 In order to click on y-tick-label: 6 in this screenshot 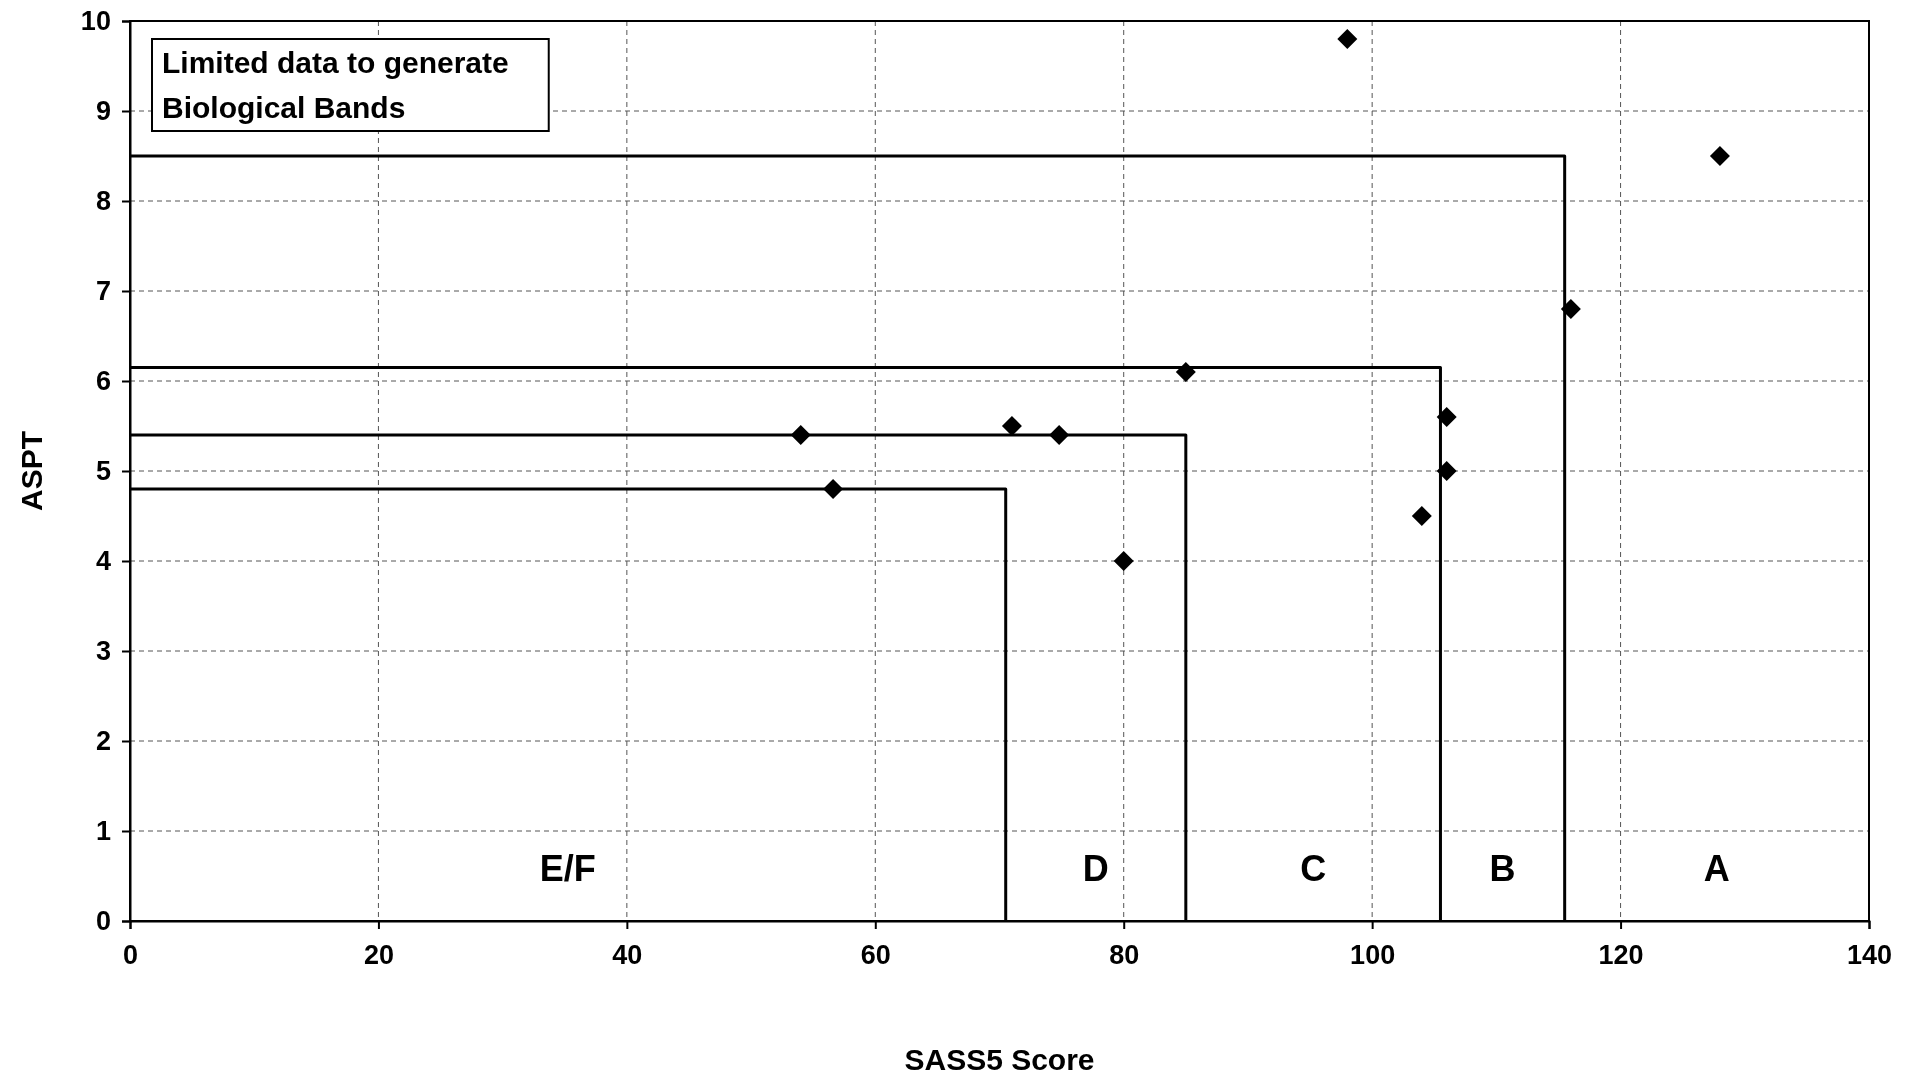, I will do `click(103, 381)`.